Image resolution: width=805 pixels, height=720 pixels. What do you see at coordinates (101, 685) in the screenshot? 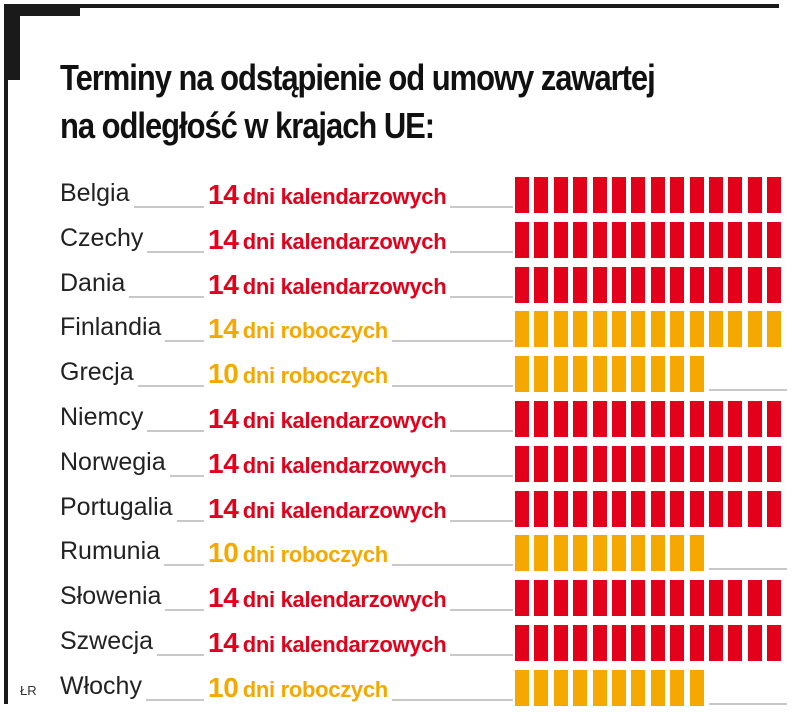
I see `country-label: Włochy` at bounding box center [101, 685].